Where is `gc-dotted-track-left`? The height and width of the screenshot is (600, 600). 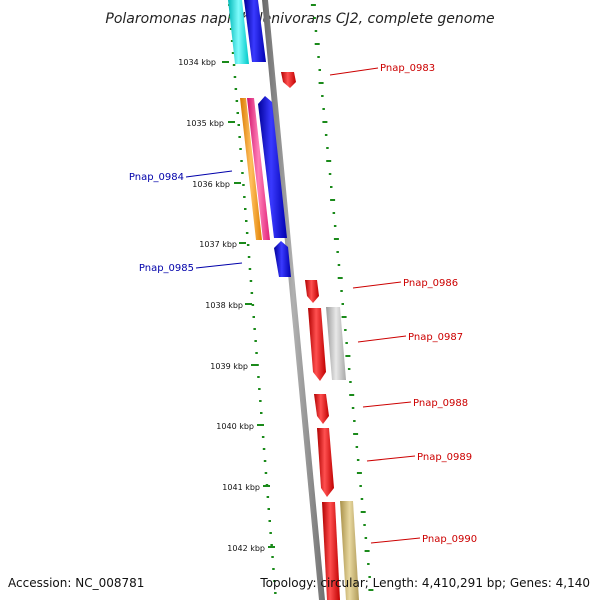
gc-dotted-track-left is located at coordinates (252, 299).